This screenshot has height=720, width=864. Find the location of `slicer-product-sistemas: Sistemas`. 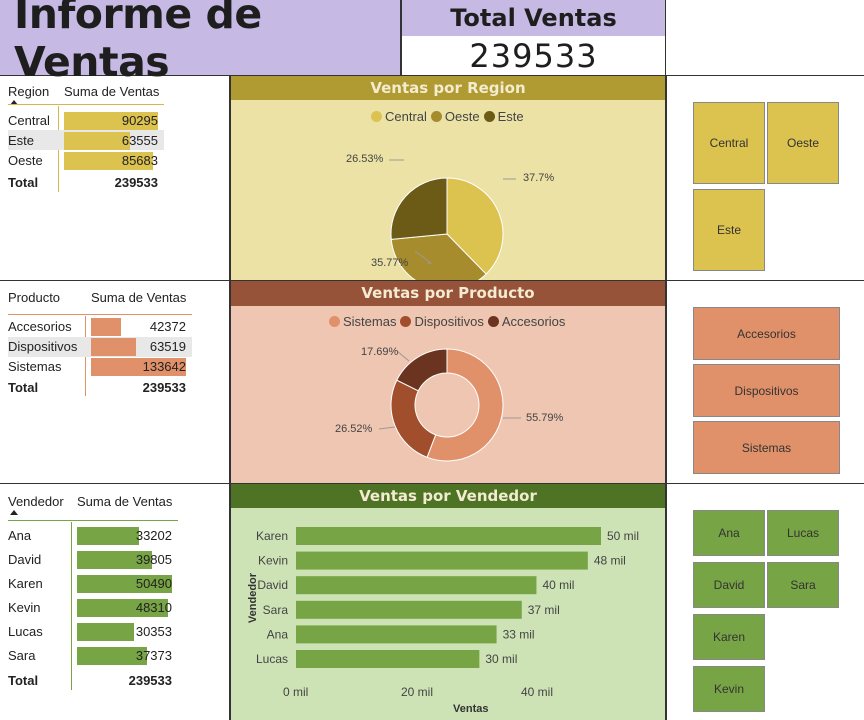

slicer-product-sistemas: Sistemas is located at coordinates (766, 447).